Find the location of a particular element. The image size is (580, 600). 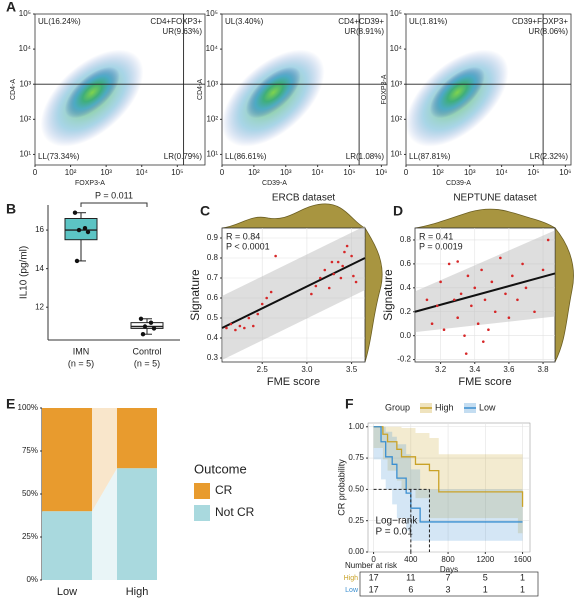

x-tick-label: High is located at coordinates (137, 592).